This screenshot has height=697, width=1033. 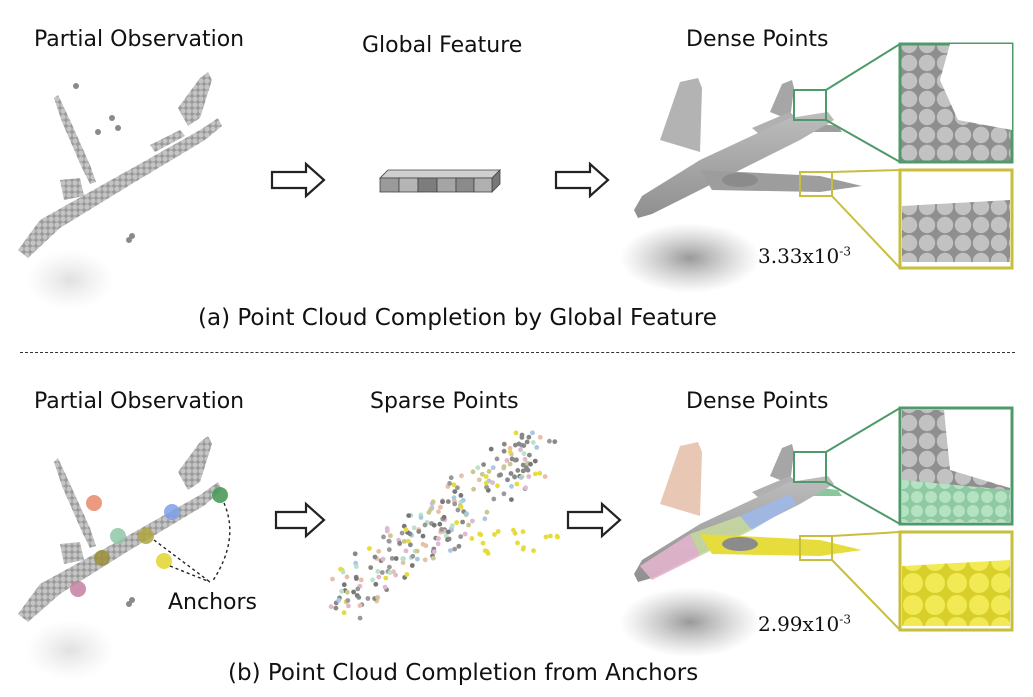 What do you see at coordinates (444, 401) in the screenshot?
I see `label-sparse-points: Sparse Points` at bounding box center [444, 401].